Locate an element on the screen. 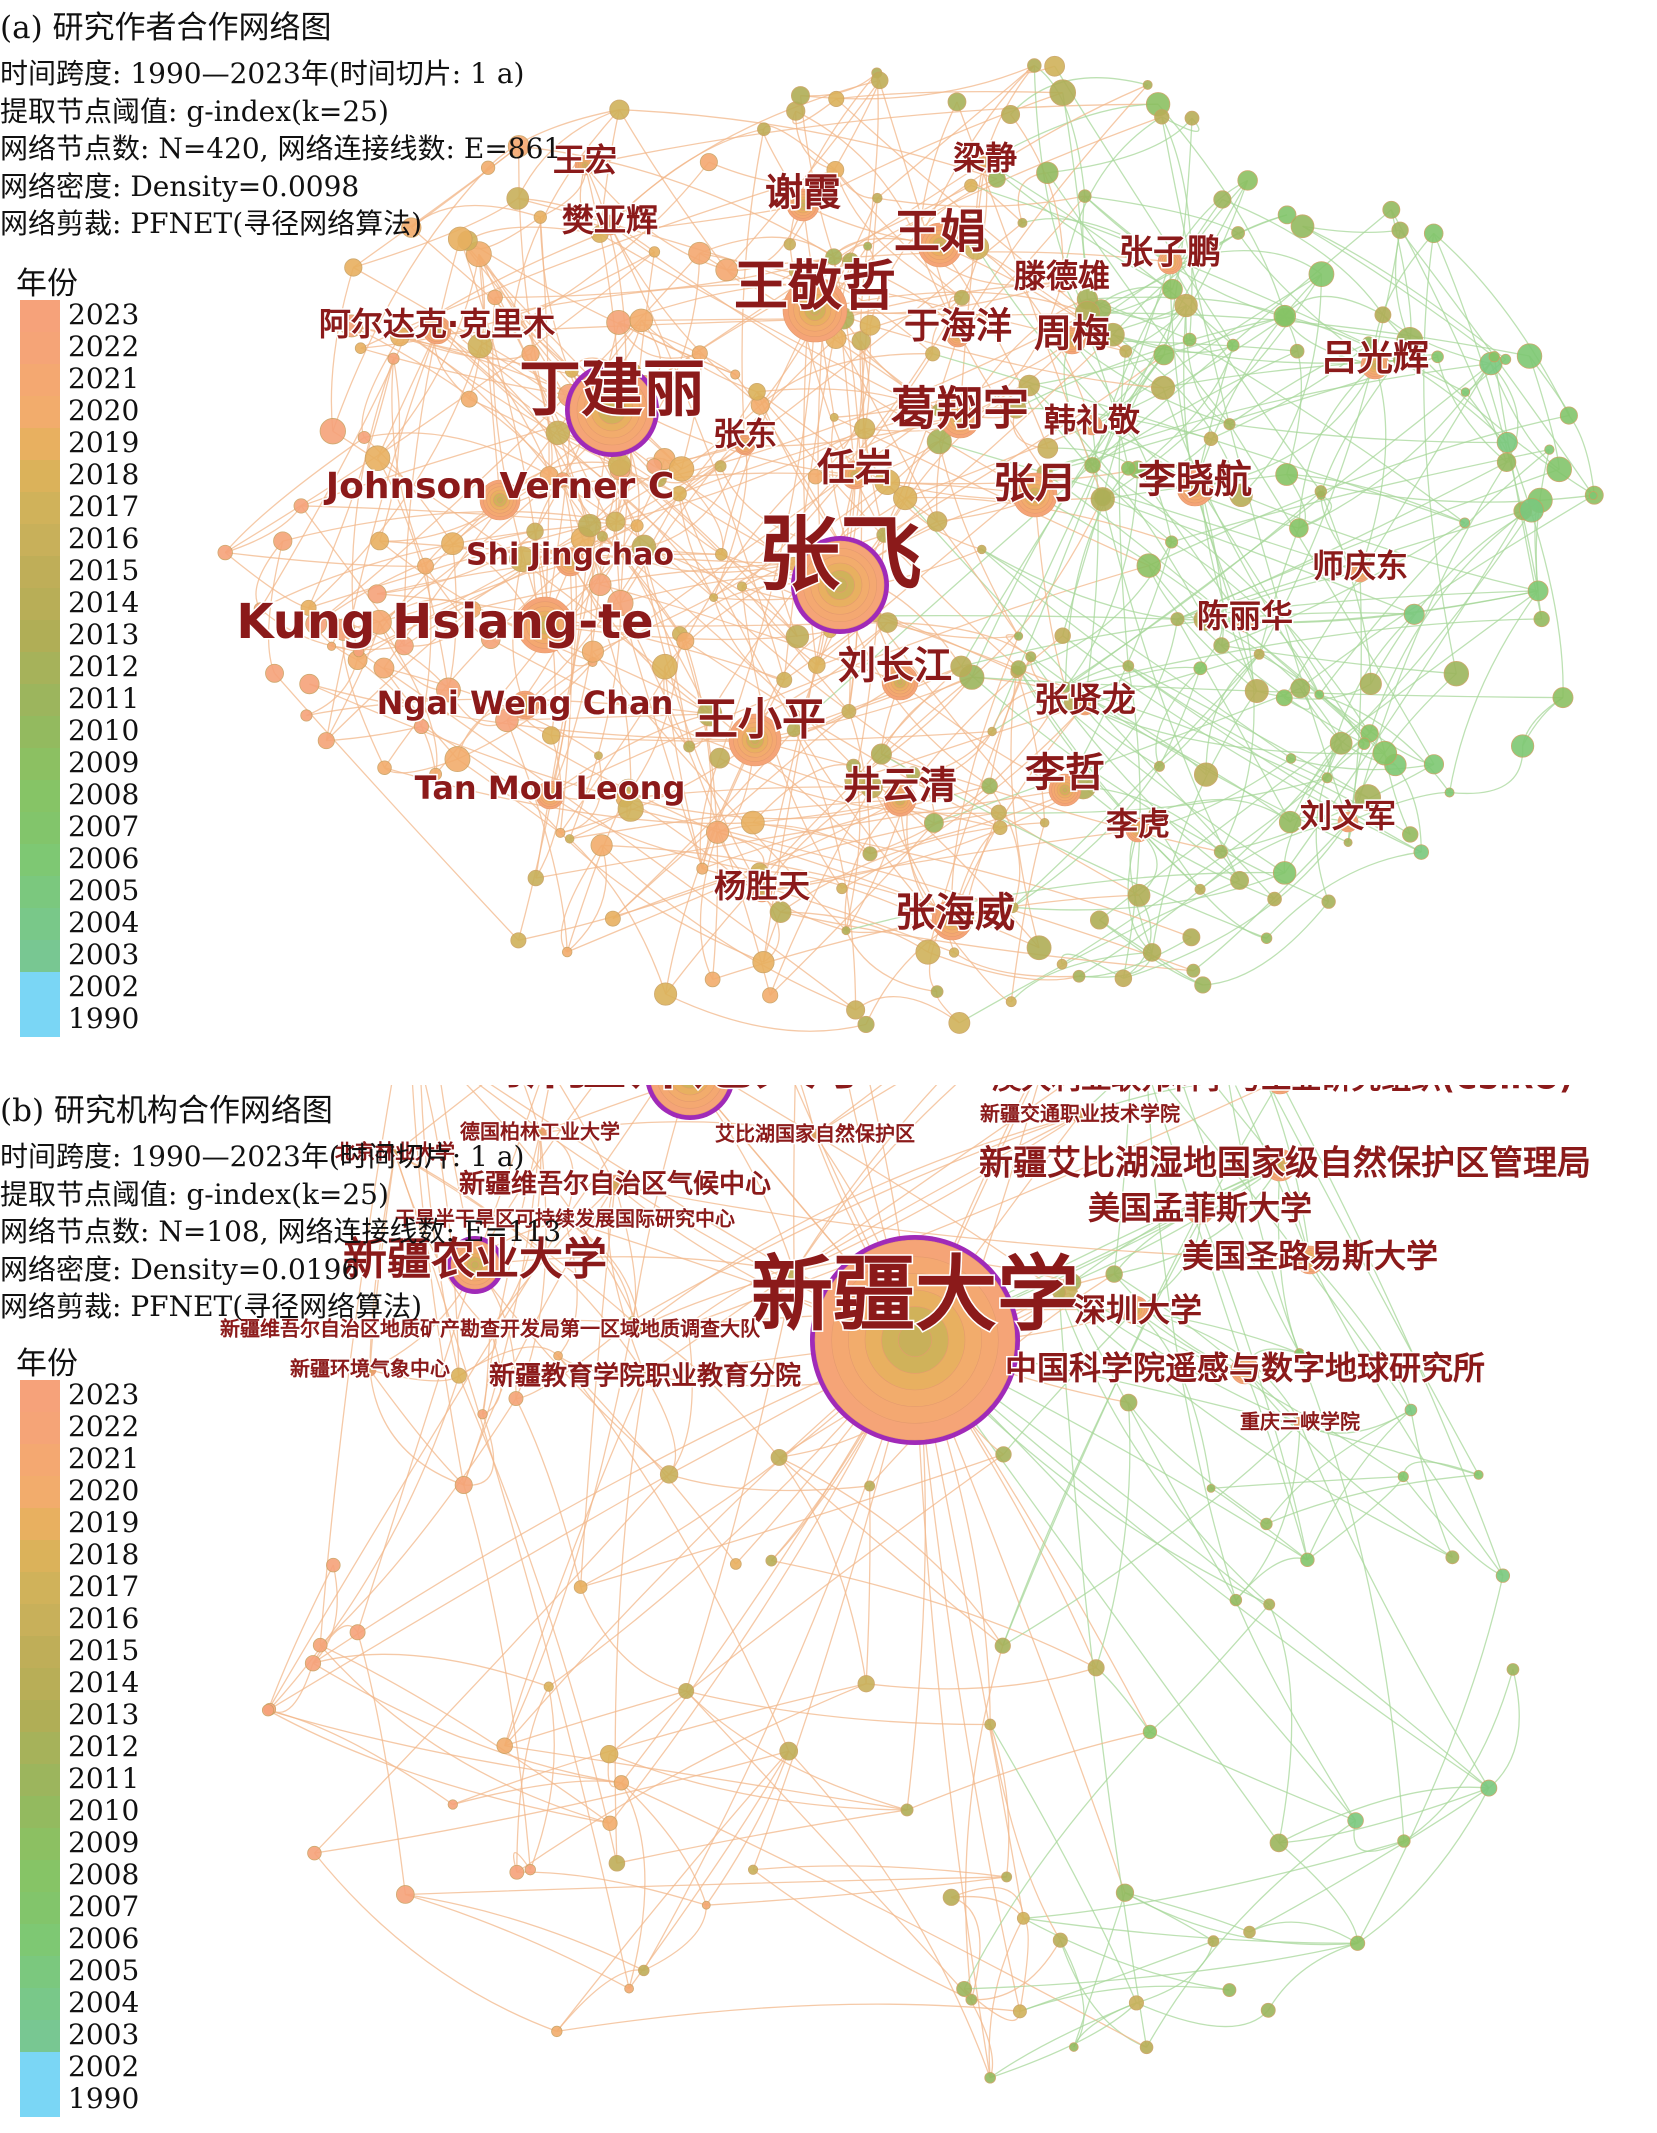  panel-b-meta-line: 网络密度: Density=0.0196 is located at coordinates (180, 1269).